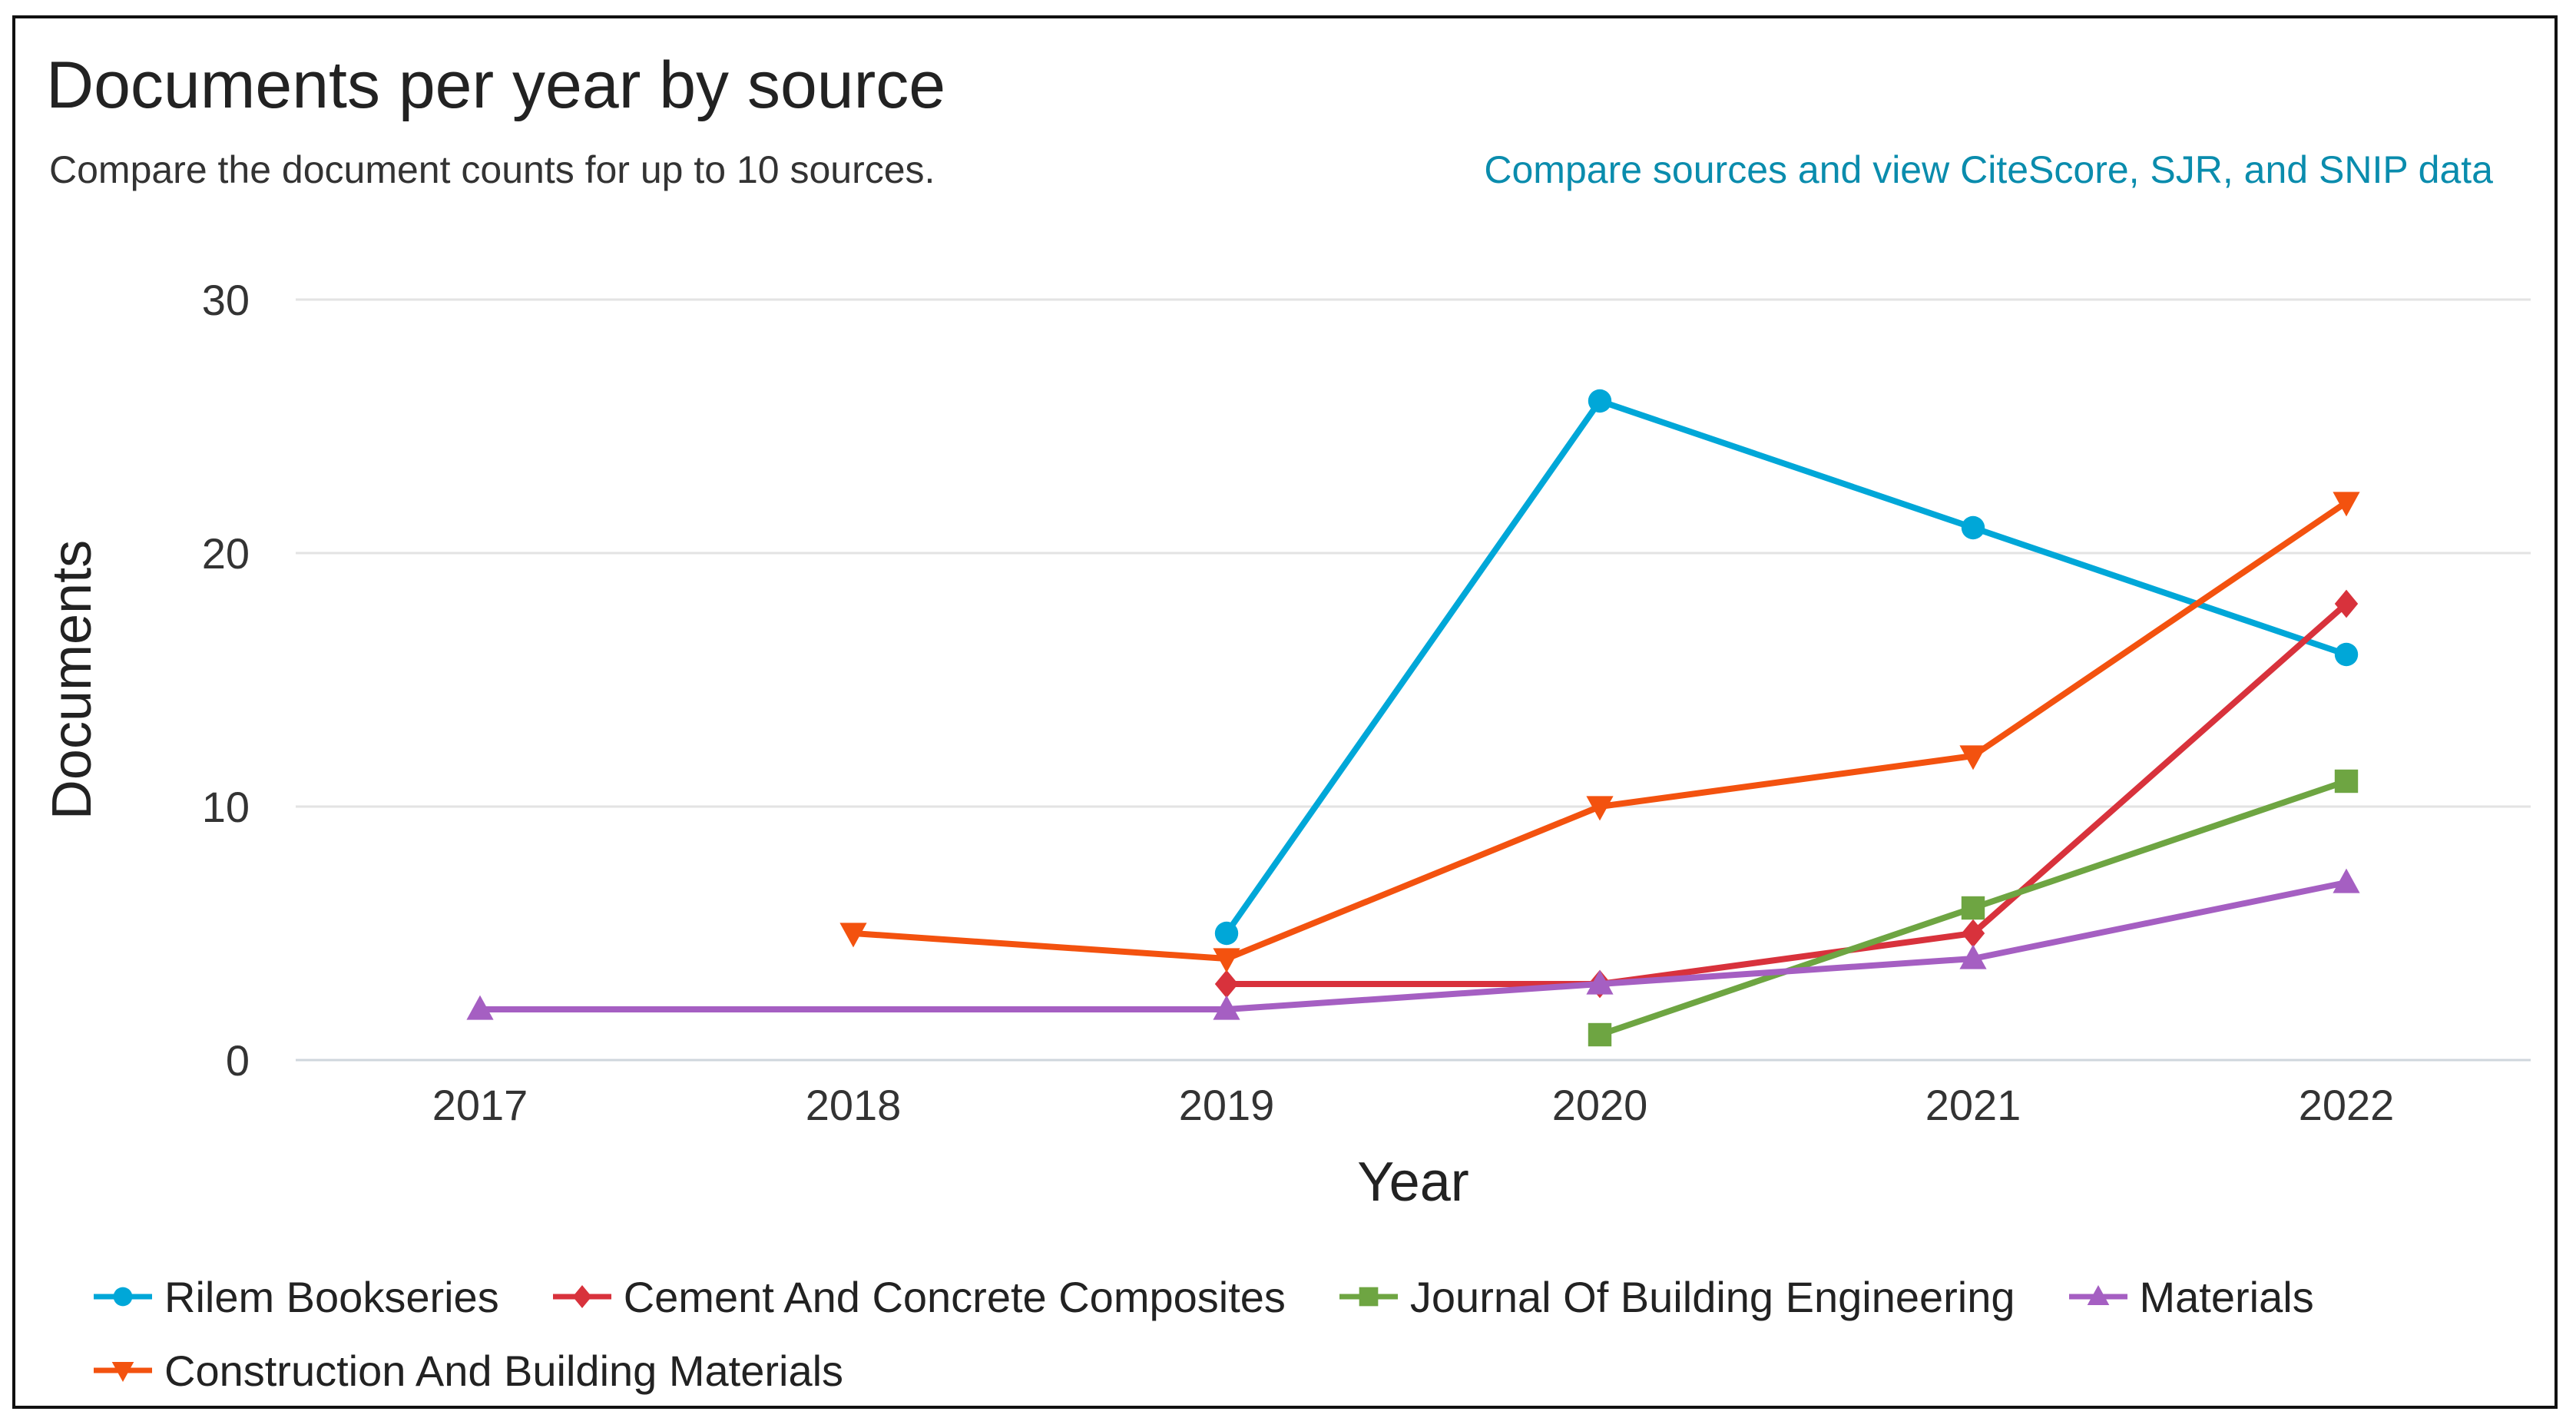 The image size is (2576, 1428). I want to click on x-axis-title: Year, so click(1412, 1182).